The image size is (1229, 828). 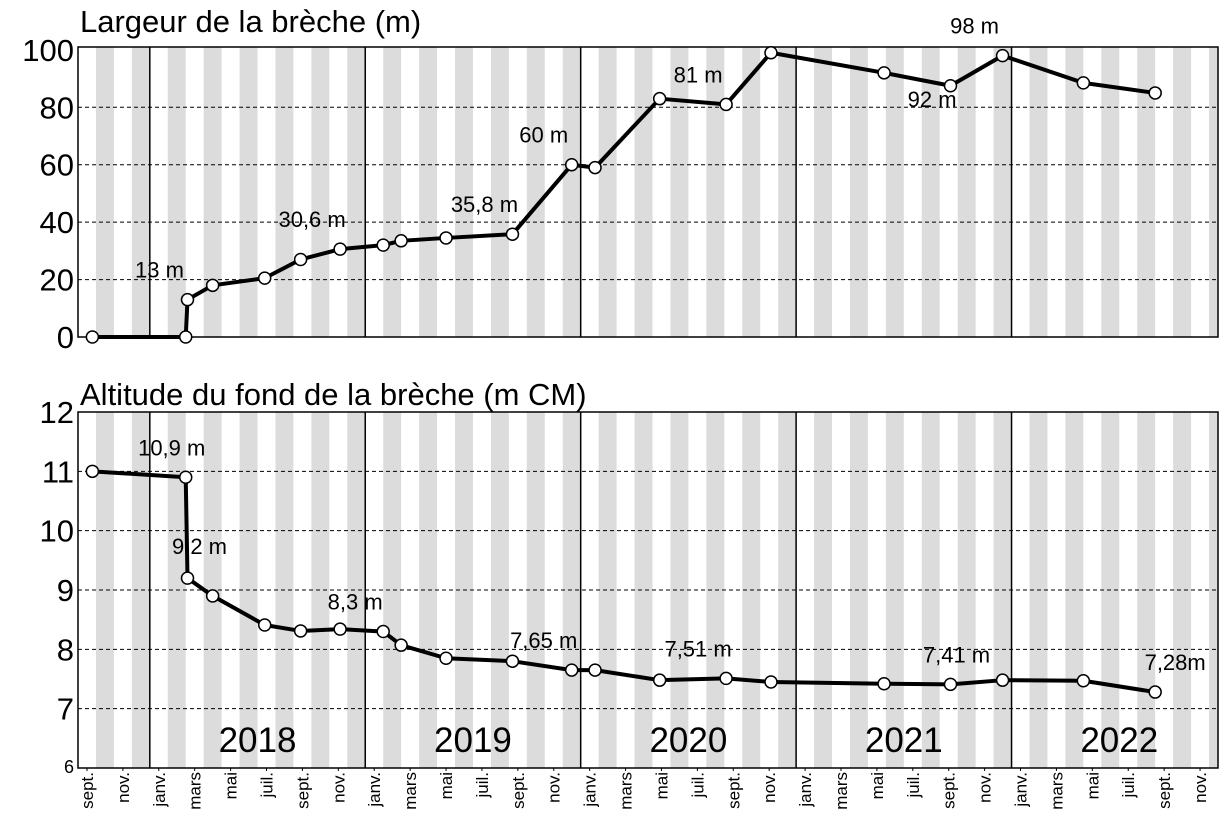 I want to click on year-label: 2019, so click(x=473, y=740).